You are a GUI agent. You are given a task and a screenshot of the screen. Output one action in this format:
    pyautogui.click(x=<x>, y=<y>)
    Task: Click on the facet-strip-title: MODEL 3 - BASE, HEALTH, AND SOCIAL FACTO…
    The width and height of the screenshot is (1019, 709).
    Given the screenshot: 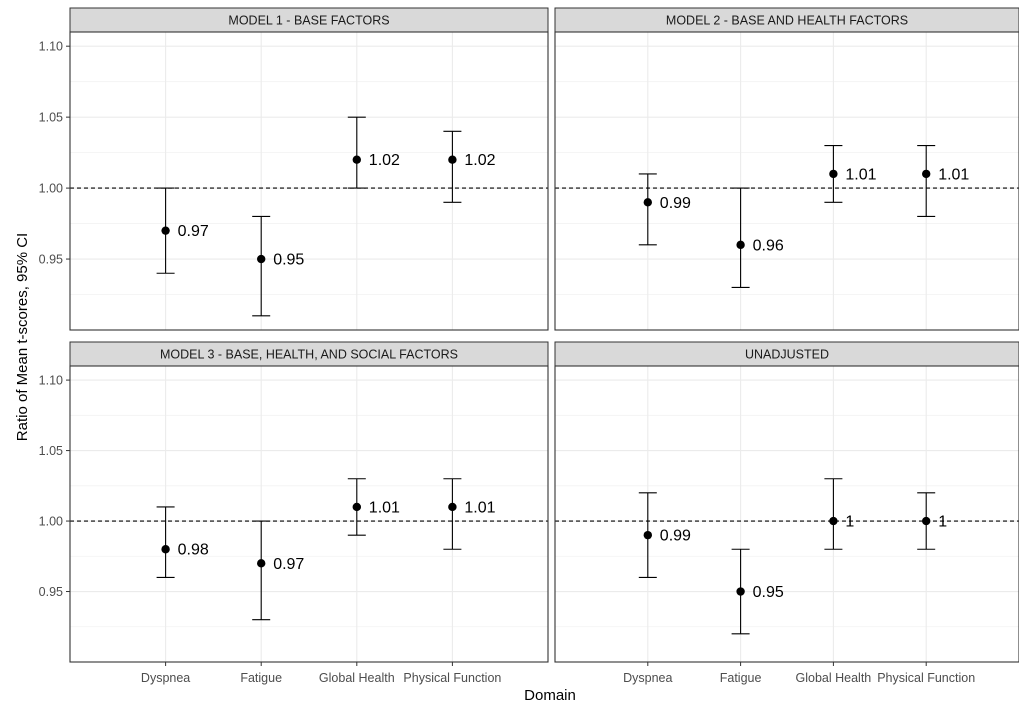 What is the action you would take?
    pyautogui.click(x=309, y=355)
    